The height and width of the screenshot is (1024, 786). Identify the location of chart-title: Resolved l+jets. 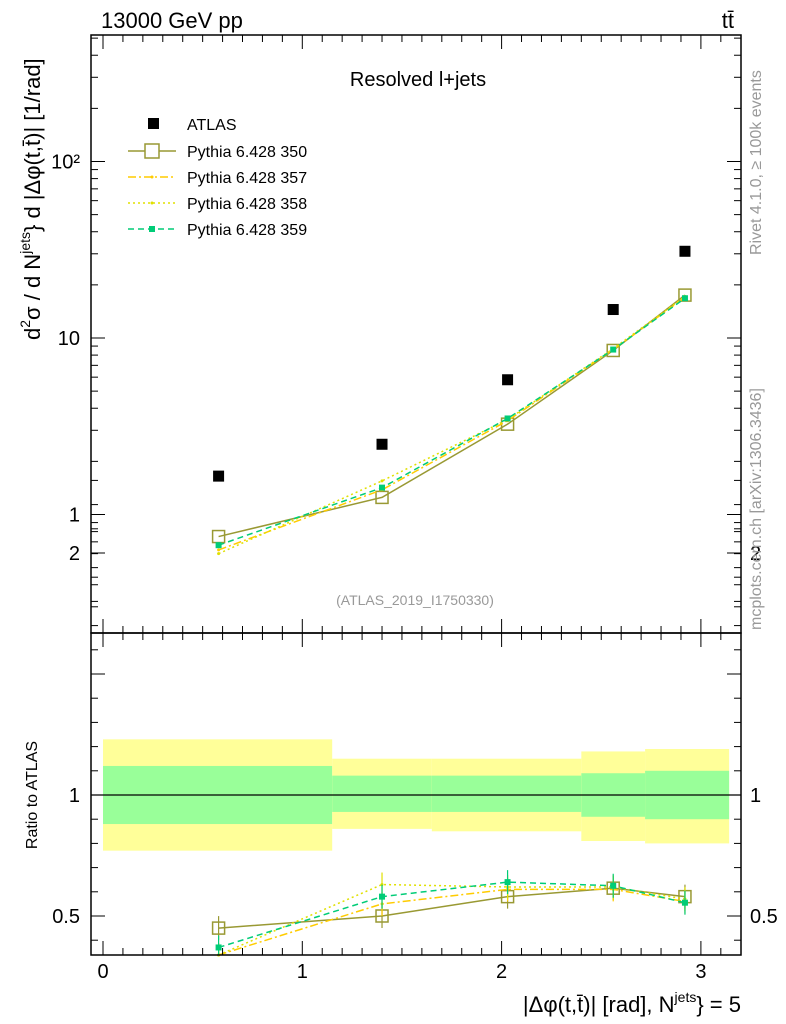
(418, 80).